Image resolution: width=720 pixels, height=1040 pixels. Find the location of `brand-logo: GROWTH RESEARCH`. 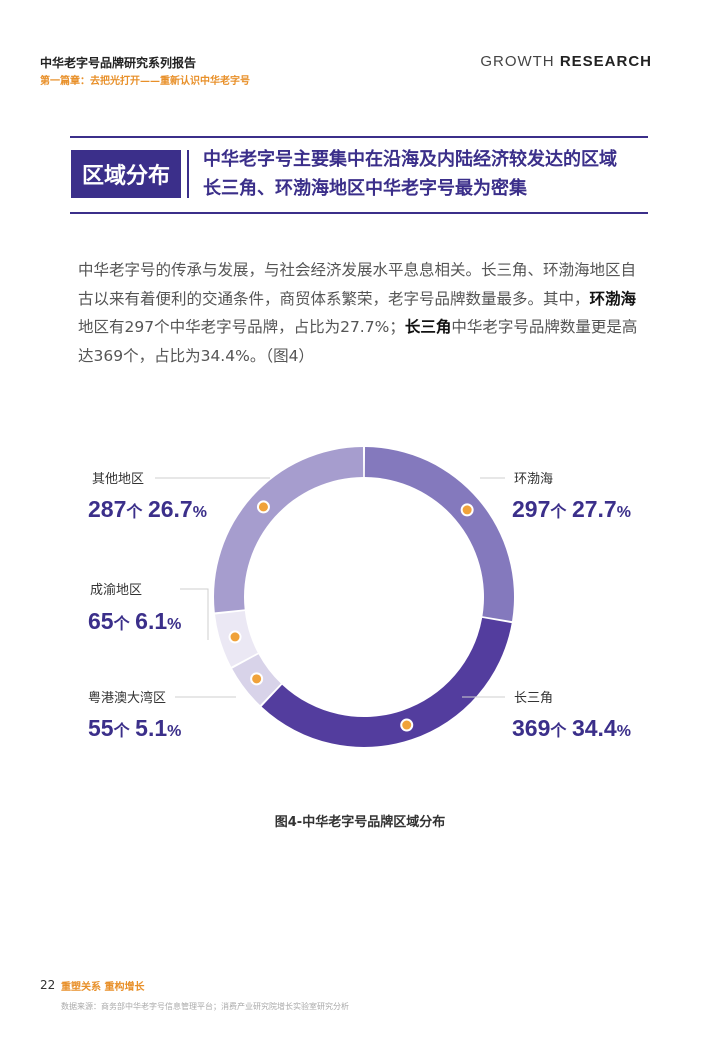

brand-logo: GROWTH RESEARCH is located at coordinates (566, 61).